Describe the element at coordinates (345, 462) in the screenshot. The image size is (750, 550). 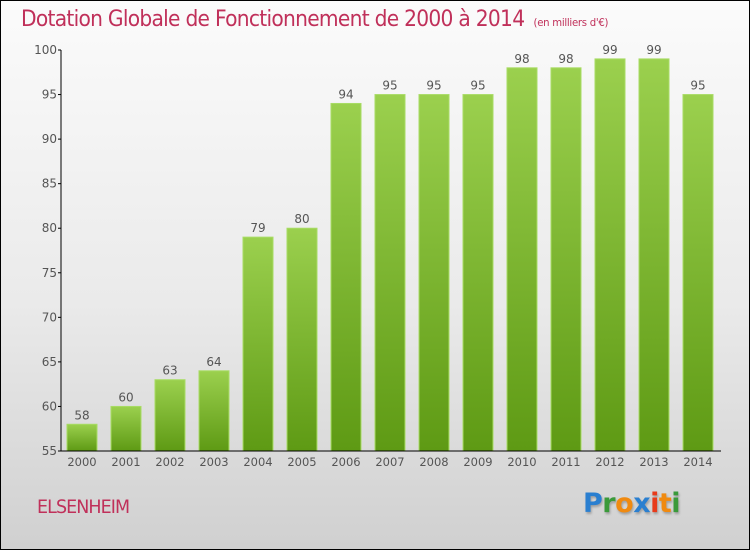
I see `x-tick-label-2006: 2006` at that location.